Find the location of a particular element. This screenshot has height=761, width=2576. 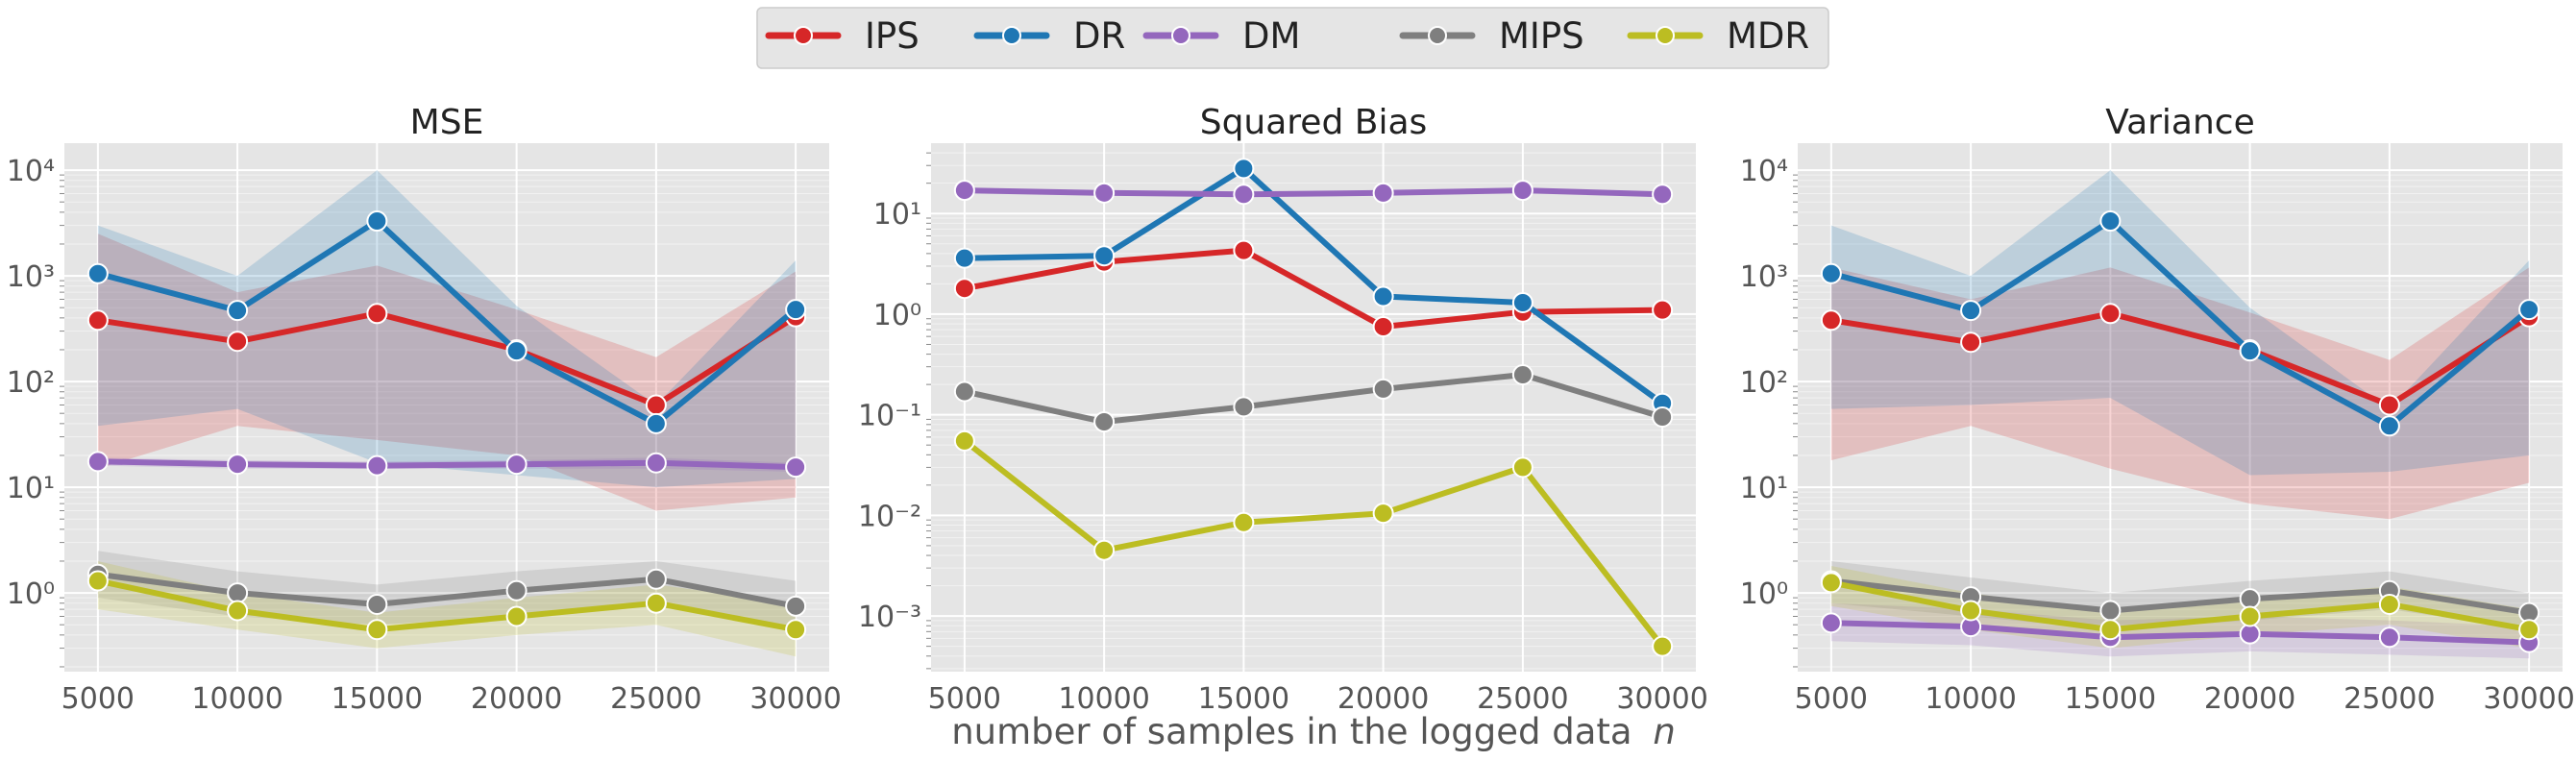

y-tick-label: 10⁻² is located at coordinates (889, 516).